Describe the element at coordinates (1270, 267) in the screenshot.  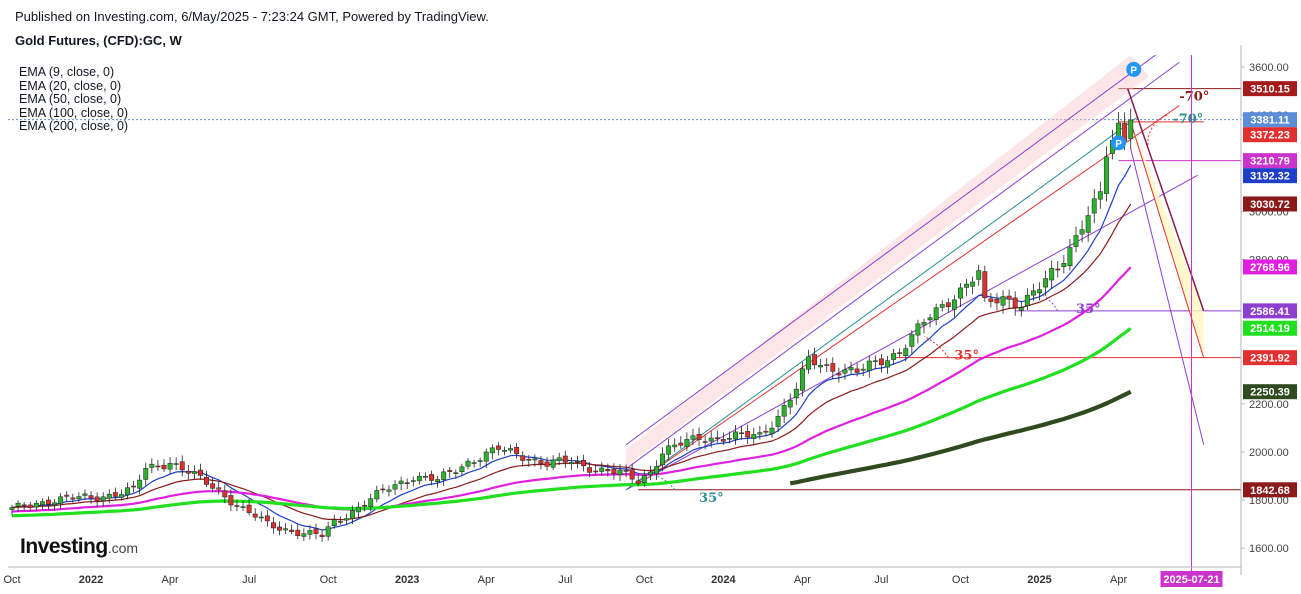
I see `price-badge: 2768.96` at that location.